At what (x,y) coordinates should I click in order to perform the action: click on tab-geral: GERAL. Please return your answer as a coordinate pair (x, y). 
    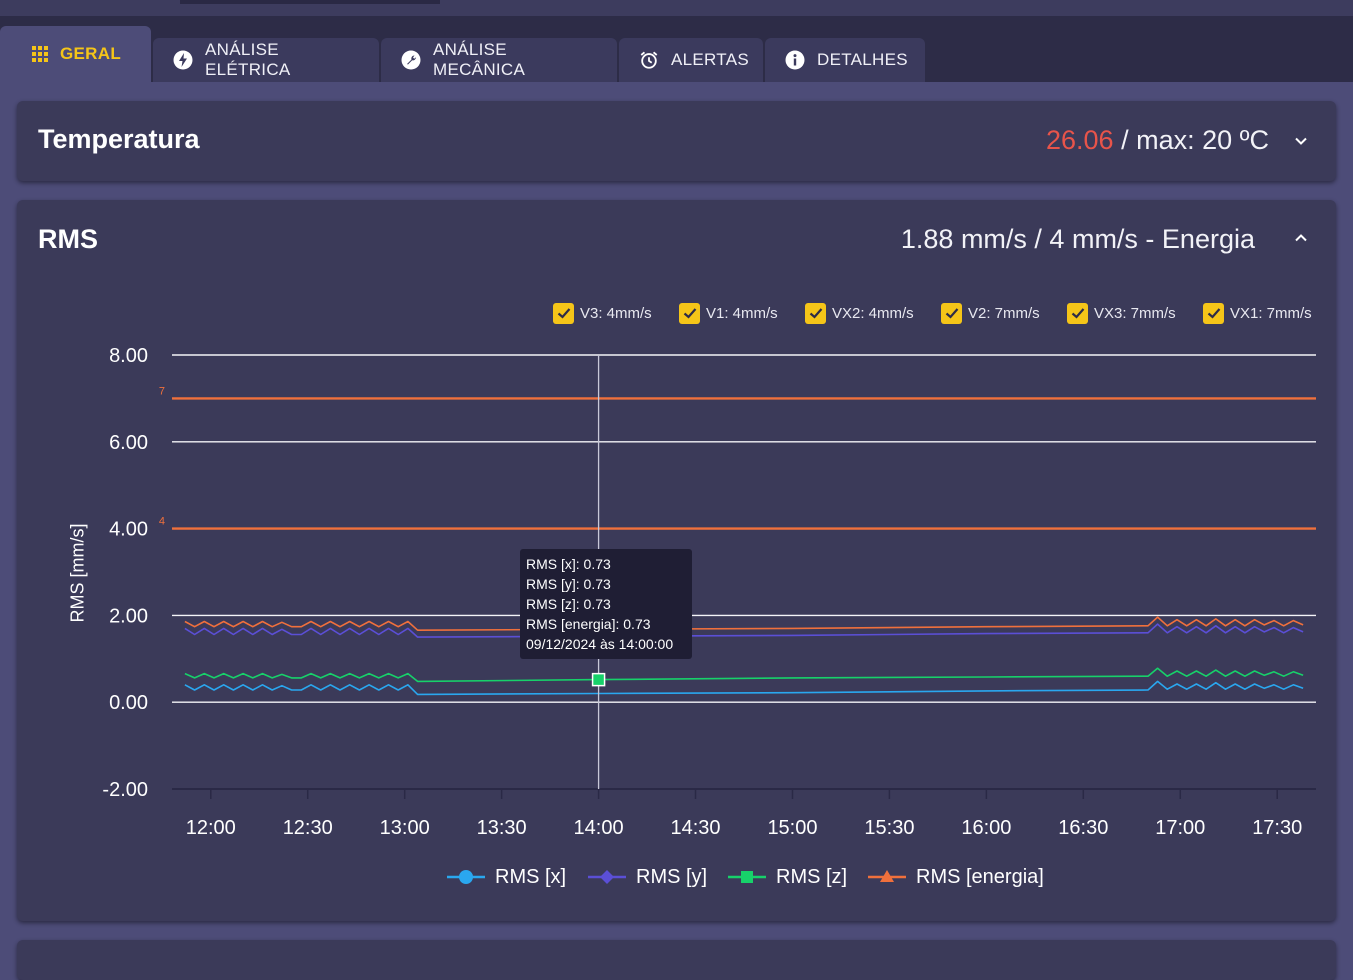
    Looking at the image, I should click on (75, 54).